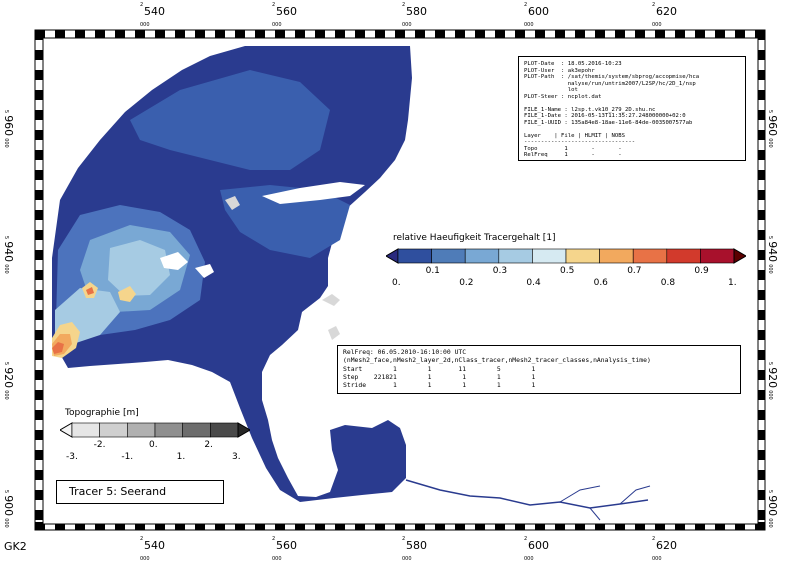  What do you see at coordinates (668, 283) in the screenshot?
I see `colorbar-tick-label: 0.8` at bounding box center [668, 283].